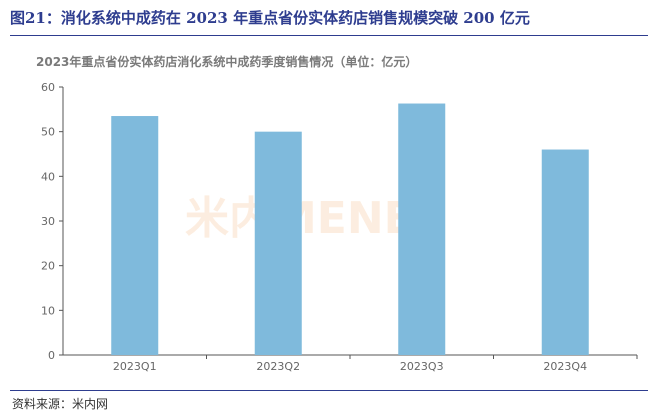 This screenshot has width=658, height=413. What do you see at coordinates (135, 366) in the screenshot?
I see `x-tick-label: 2023Q1` at bounding box center [135, 366].